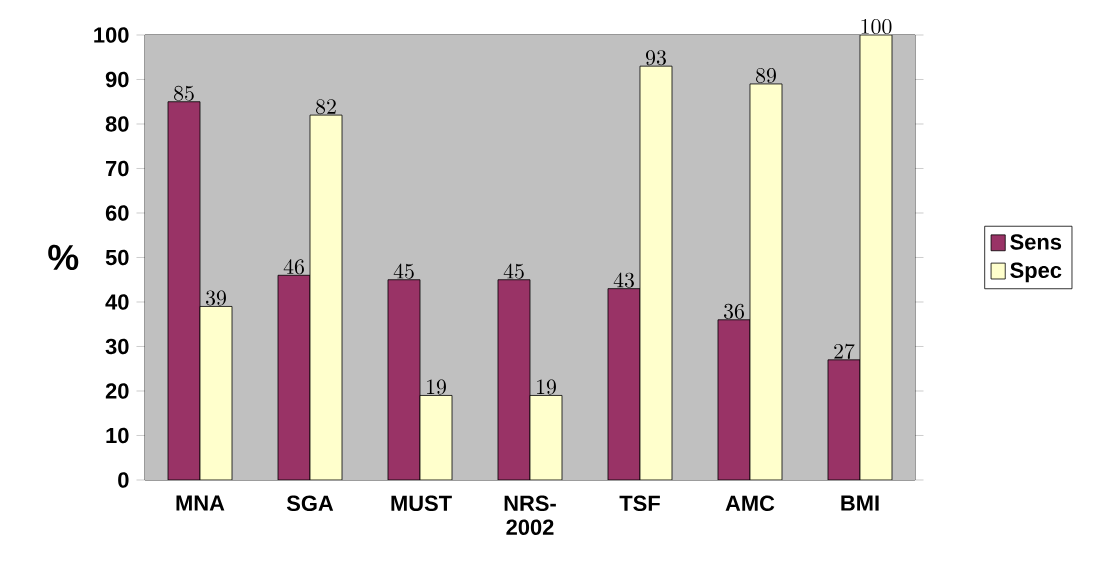  What do you see at coordinates (530, 515) in the screenshot?
I see `x-tick-label: NRS-2002` at bounding box center [530, 515].